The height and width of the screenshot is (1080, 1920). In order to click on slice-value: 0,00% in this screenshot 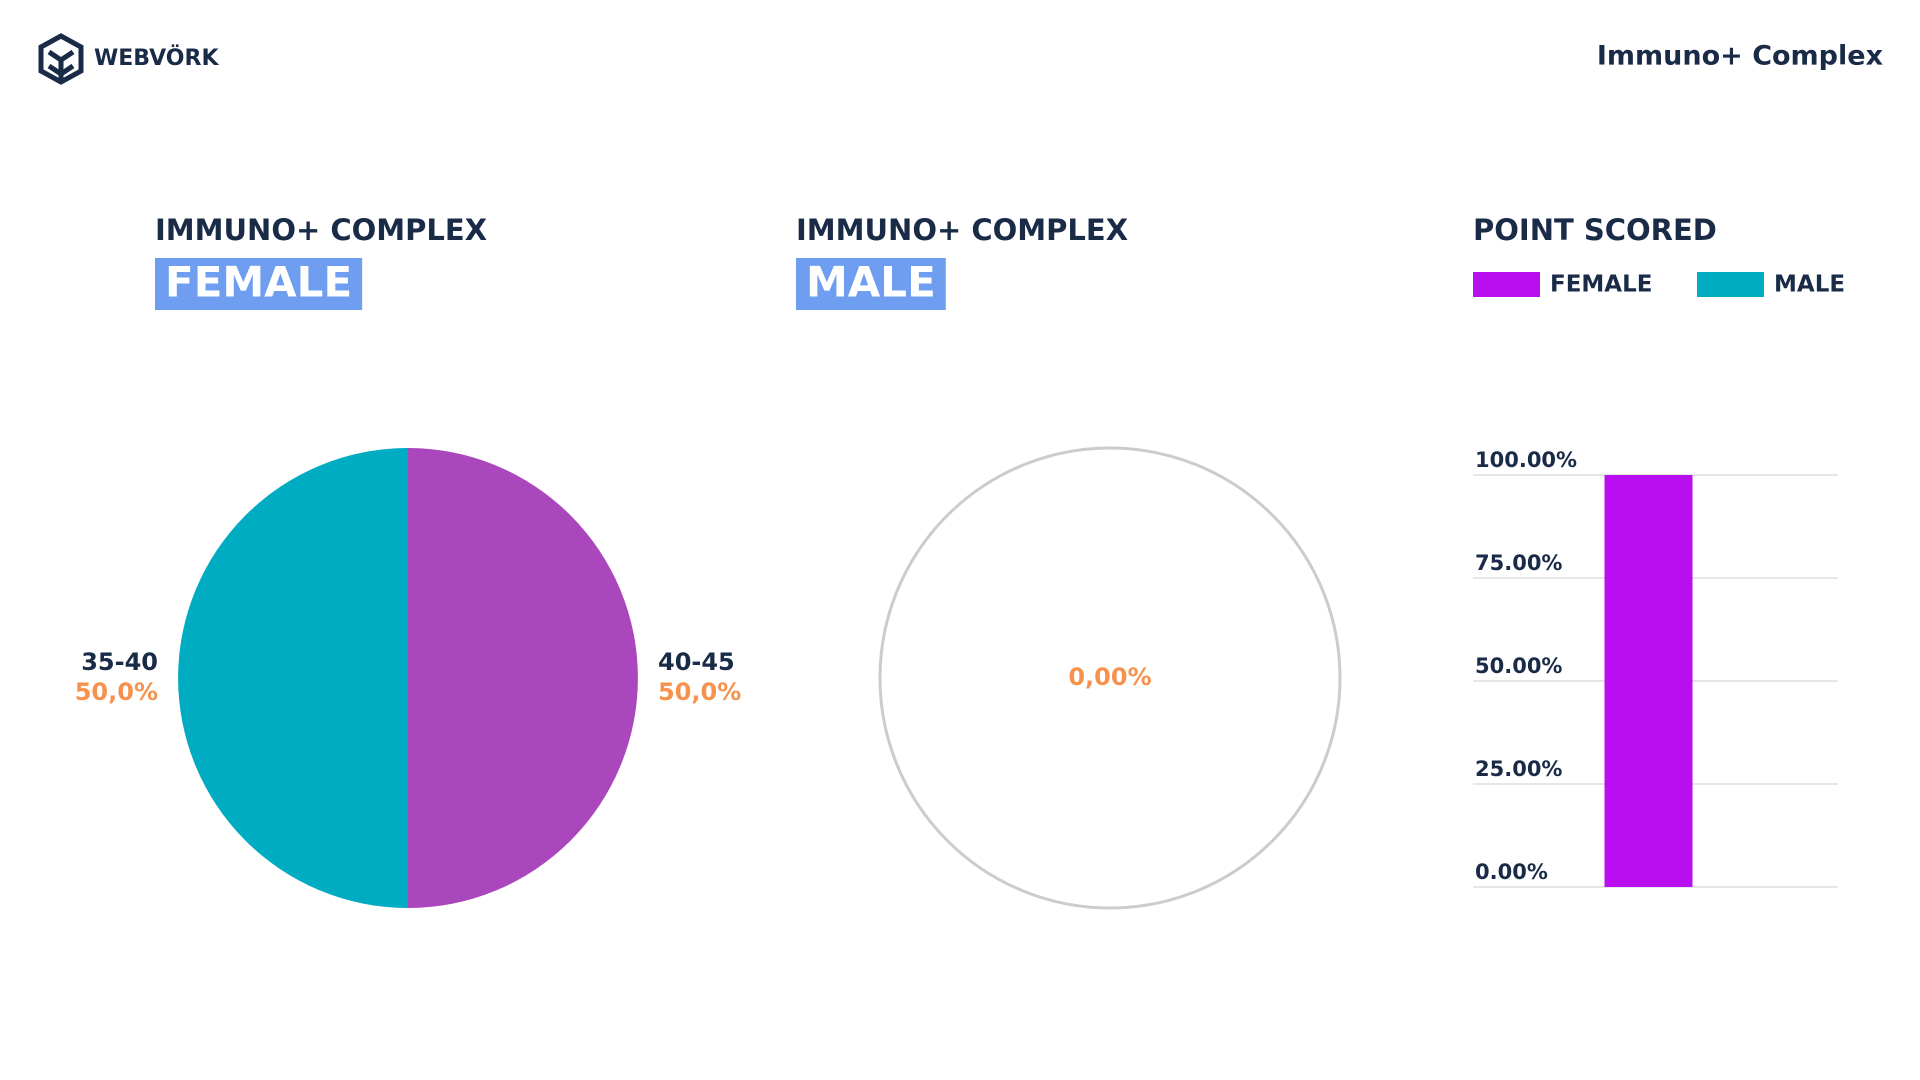, I will do `click(1109, 677)`.